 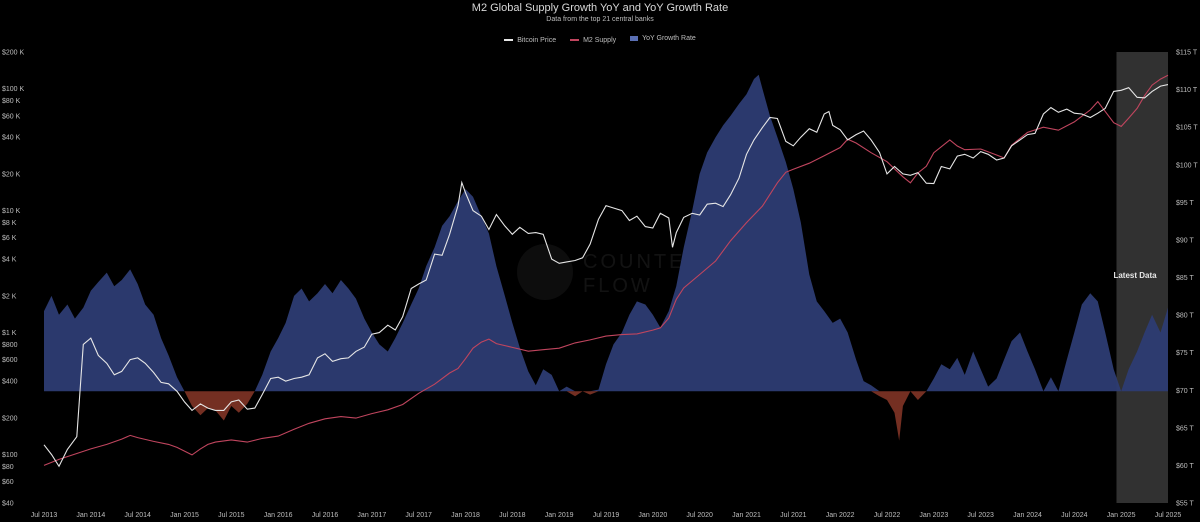 I want to click on x-axis-tick-label: Jul 2020, so click(x=699, y=515).